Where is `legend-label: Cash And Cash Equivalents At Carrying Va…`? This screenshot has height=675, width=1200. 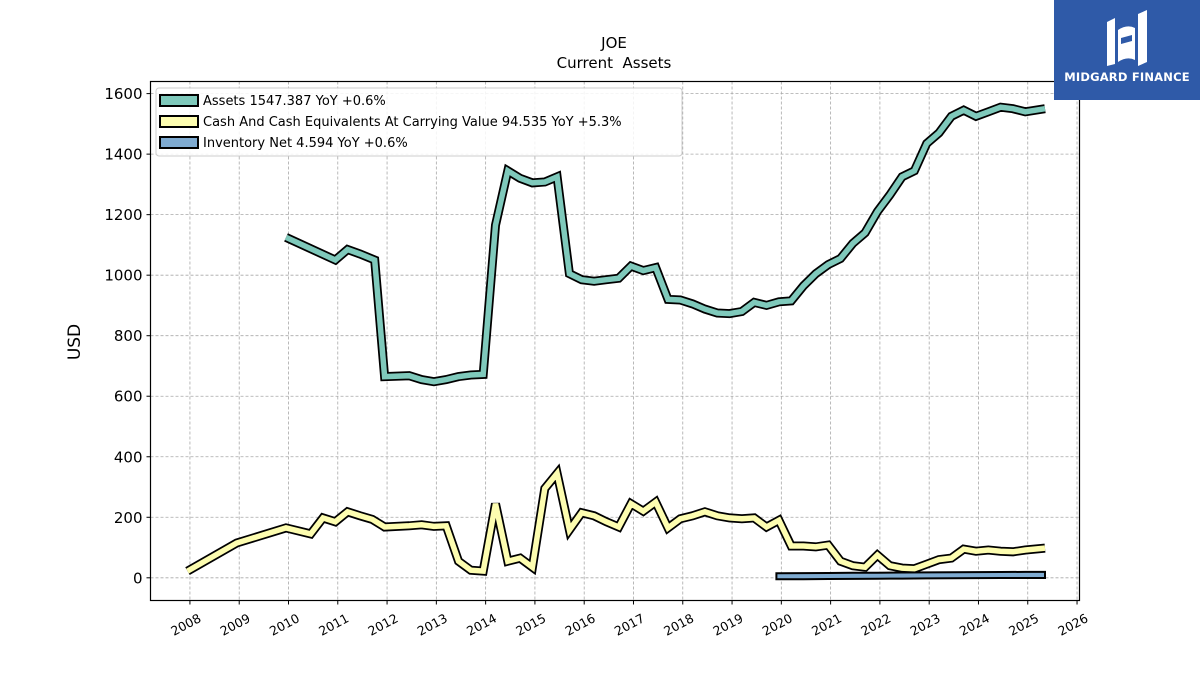 legend-label: Cash And Cash Equivalents At Carrying Va… is located at coordinates (412, 122).